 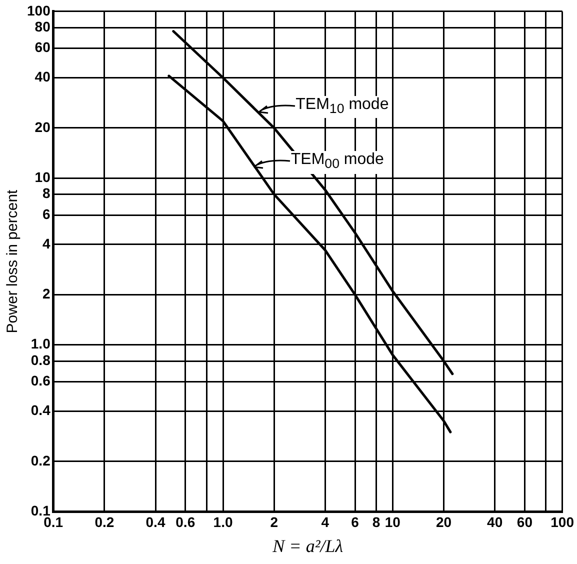 I want to click on y-tick-label: 0.2, so click(x=40, y=460).